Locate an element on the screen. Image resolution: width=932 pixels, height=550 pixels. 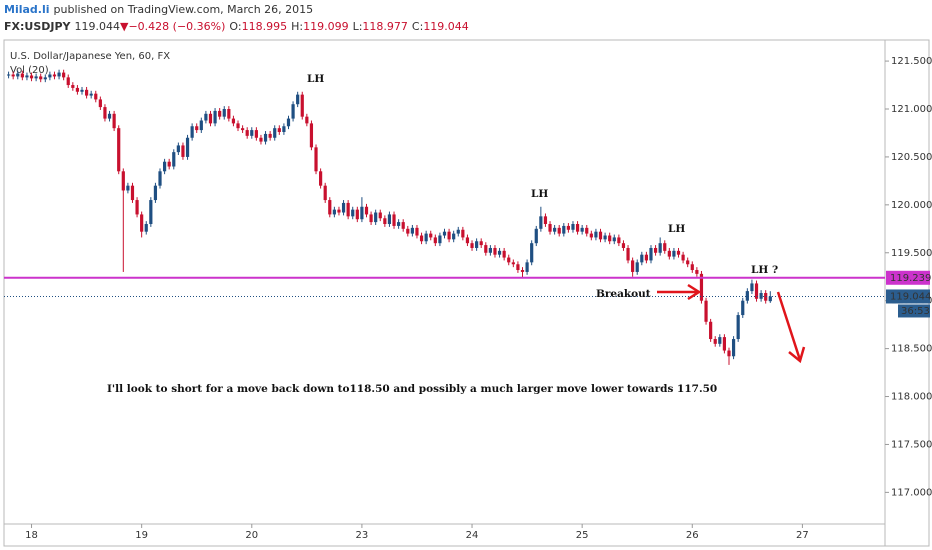
y-tick-label: 117.000 is located at coordinates (911, 492).